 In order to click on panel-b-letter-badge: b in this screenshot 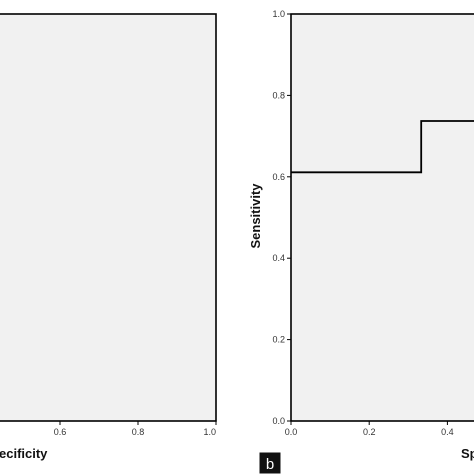, I will do `click(270, 462)`.